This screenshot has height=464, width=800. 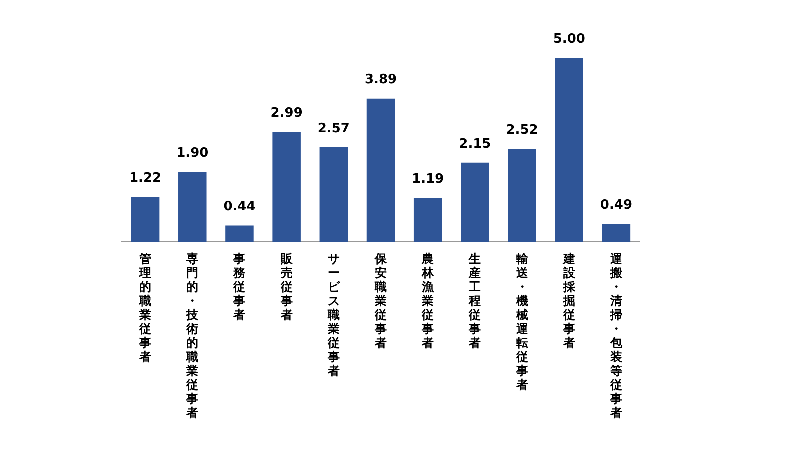 What do you see at coordinates (334, 128) in the screenshot?
I see `data-label: 2.57` at bounding box center [334, 128].